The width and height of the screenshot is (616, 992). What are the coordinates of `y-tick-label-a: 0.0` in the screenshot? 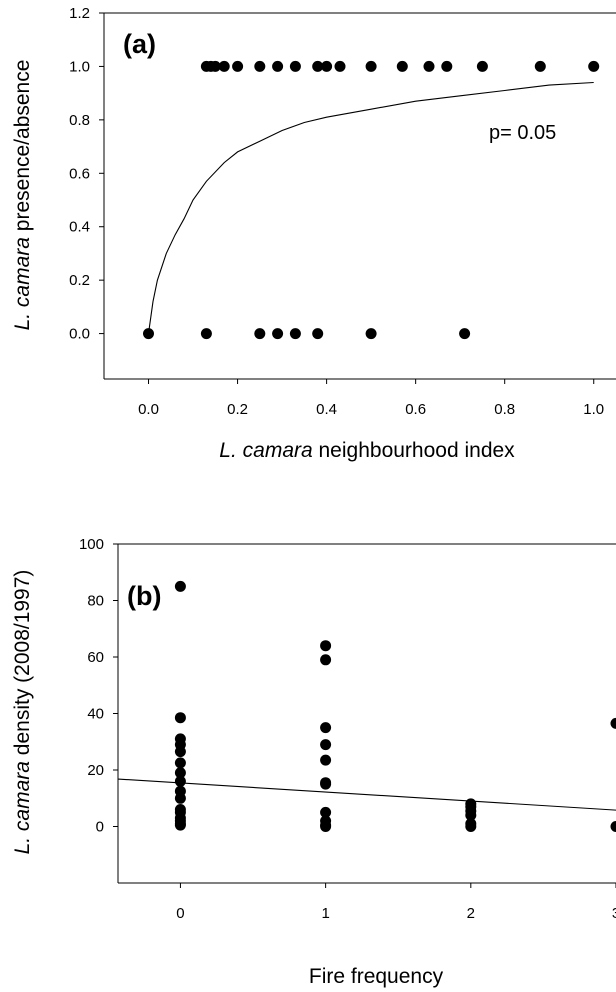 It's located at (79, 334).